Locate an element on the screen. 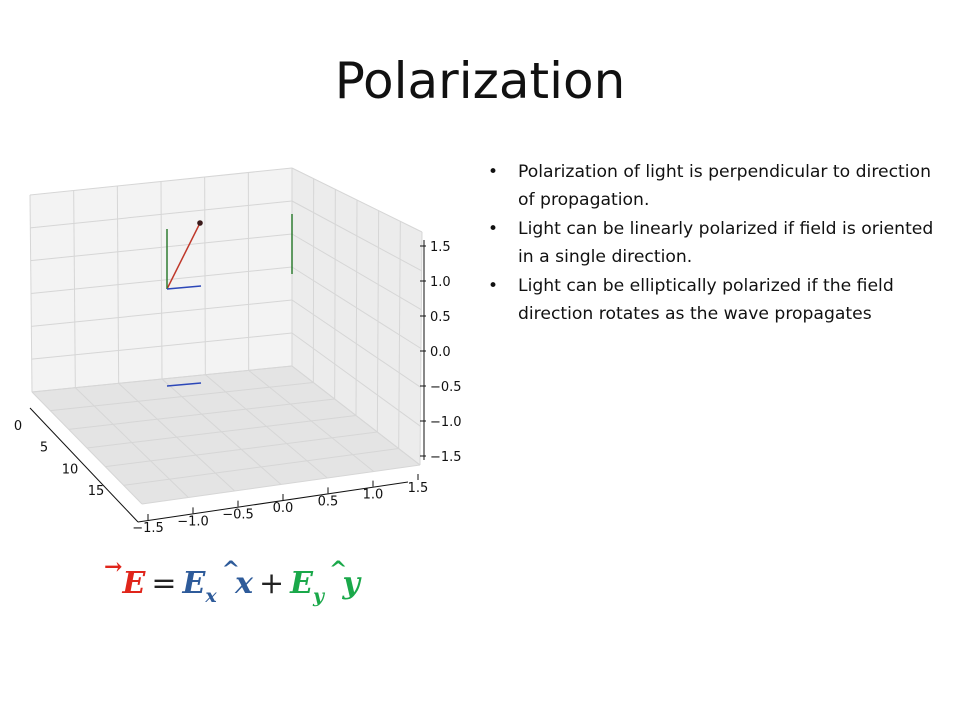 The image size is (960, 720). depth-tick-label: 5 is located at coordinates (44, 448).